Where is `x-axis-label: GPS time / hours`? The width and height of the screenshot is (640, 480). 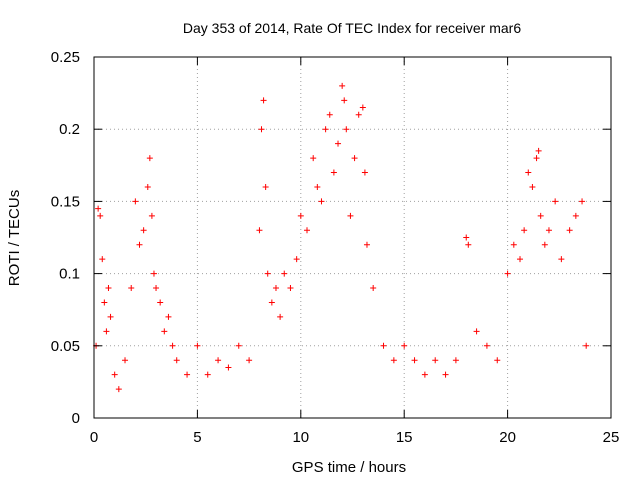
x-axis-label: GPS time / hours is located at coordinates (349, 467).